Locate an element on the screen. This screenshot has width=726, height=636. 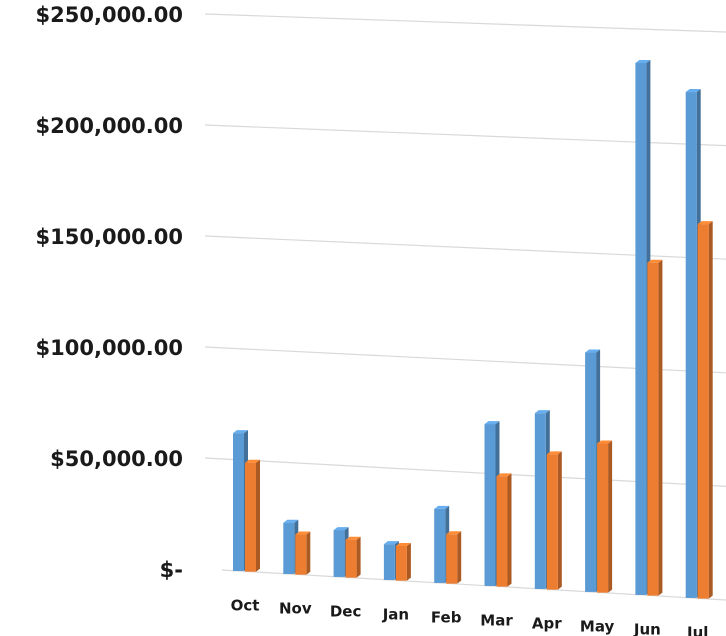
x-tick-label: Nov is located at coordinates (295, 608).